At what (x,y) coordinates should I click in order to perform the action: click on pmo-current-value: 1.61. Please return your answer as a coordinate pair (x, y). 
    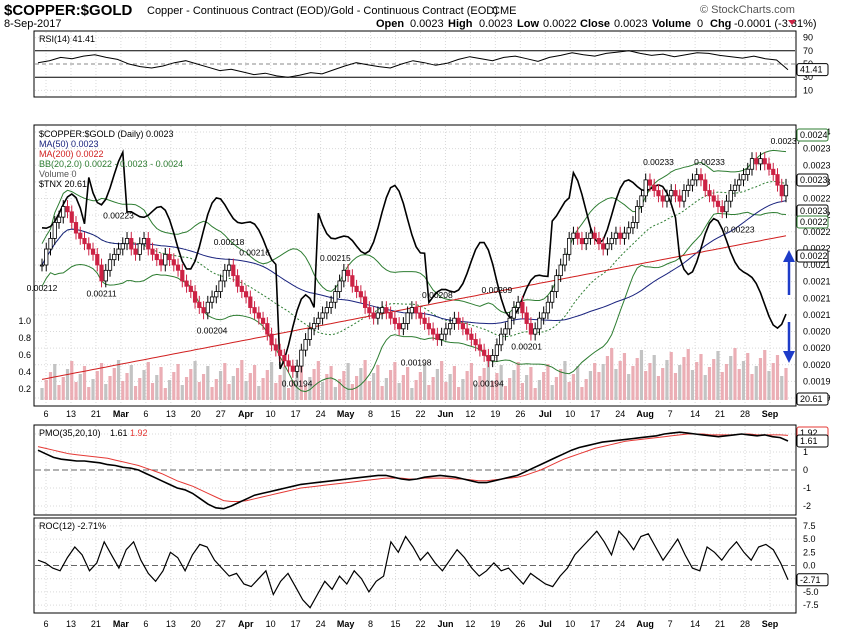
    Looking at the image, I should click on (809, 441).